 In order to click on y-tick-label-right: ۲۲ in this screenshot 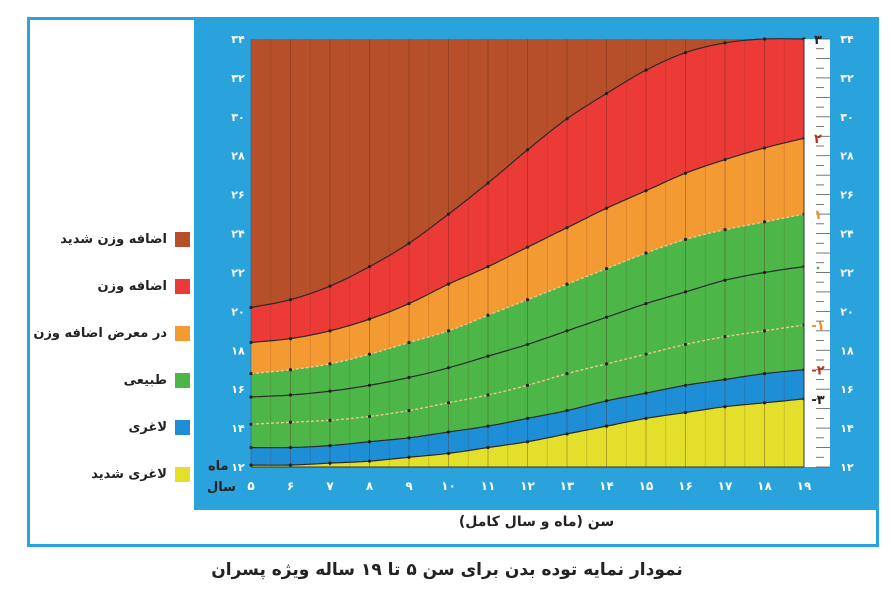, I will do `click(847, 272)`.